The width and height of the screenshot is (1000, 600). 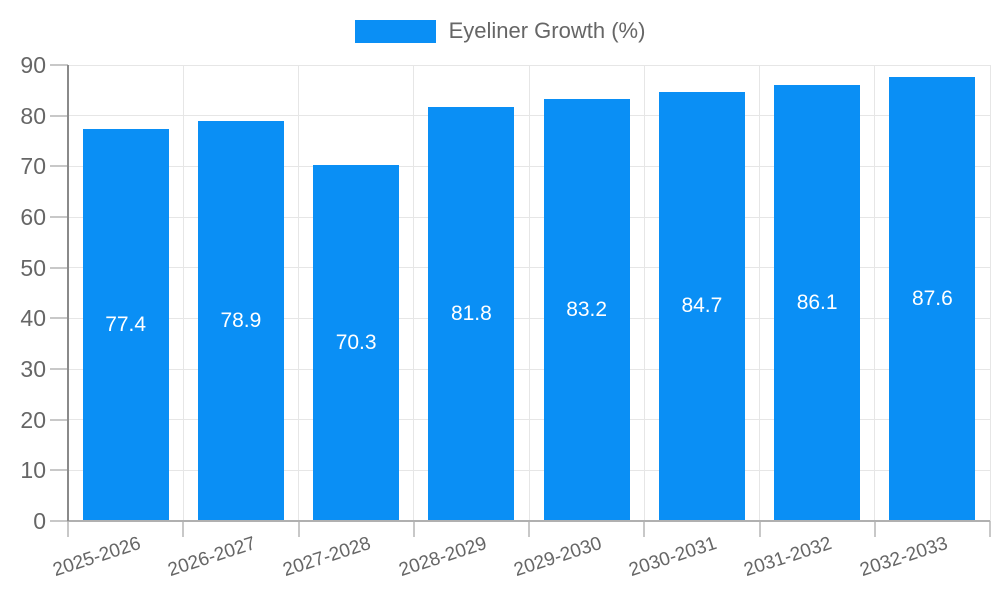 What do you see at coordinates (33, 166) in the screenshot?
I see `y-tick-label: 70` at bounding box center [33, 166].